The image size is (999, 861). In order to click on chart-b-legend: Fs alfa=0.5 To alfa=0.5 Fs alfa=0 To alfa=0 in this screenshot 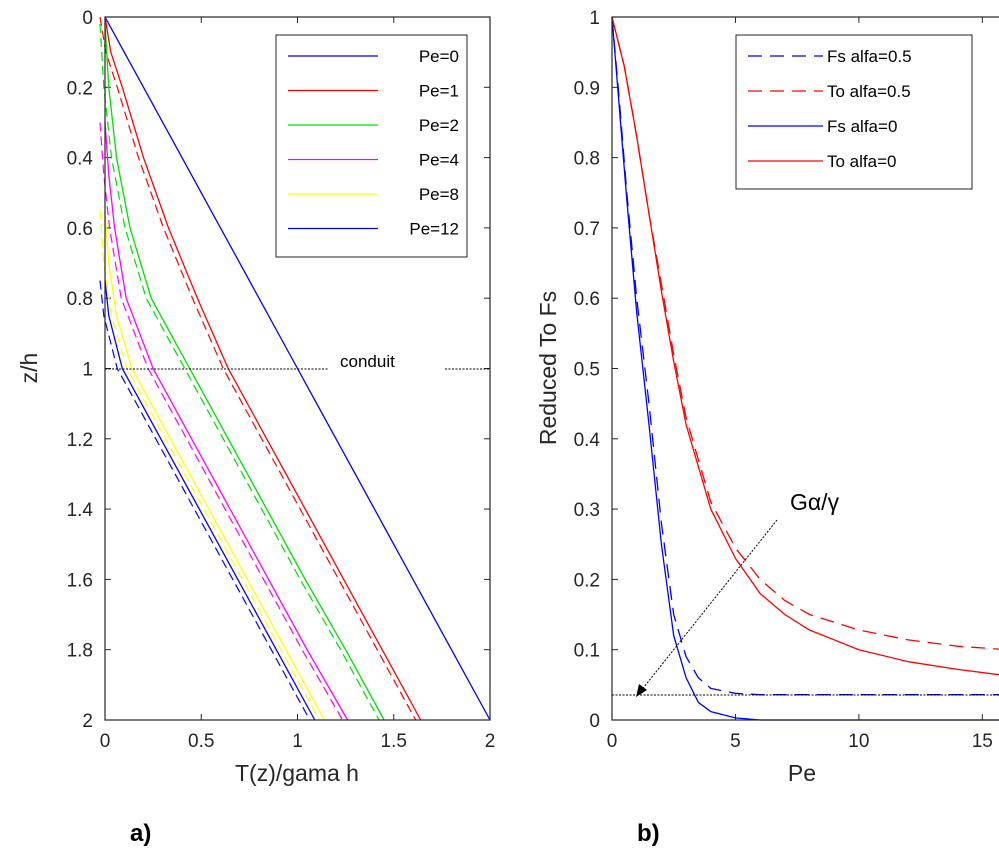, I will do `click(854, 112)`.